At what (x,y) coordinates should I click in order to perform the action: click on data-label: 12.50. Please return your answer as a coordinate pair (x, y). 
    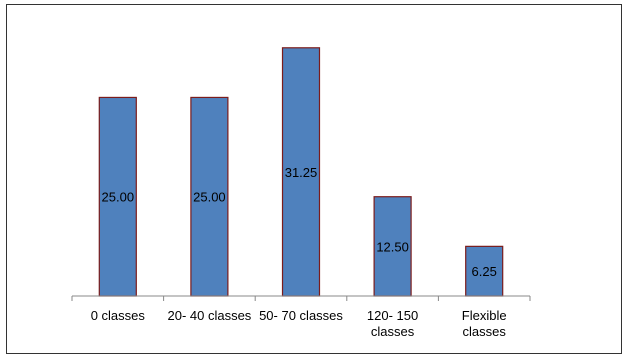
    Looking at the image, I should click on (392, 246).